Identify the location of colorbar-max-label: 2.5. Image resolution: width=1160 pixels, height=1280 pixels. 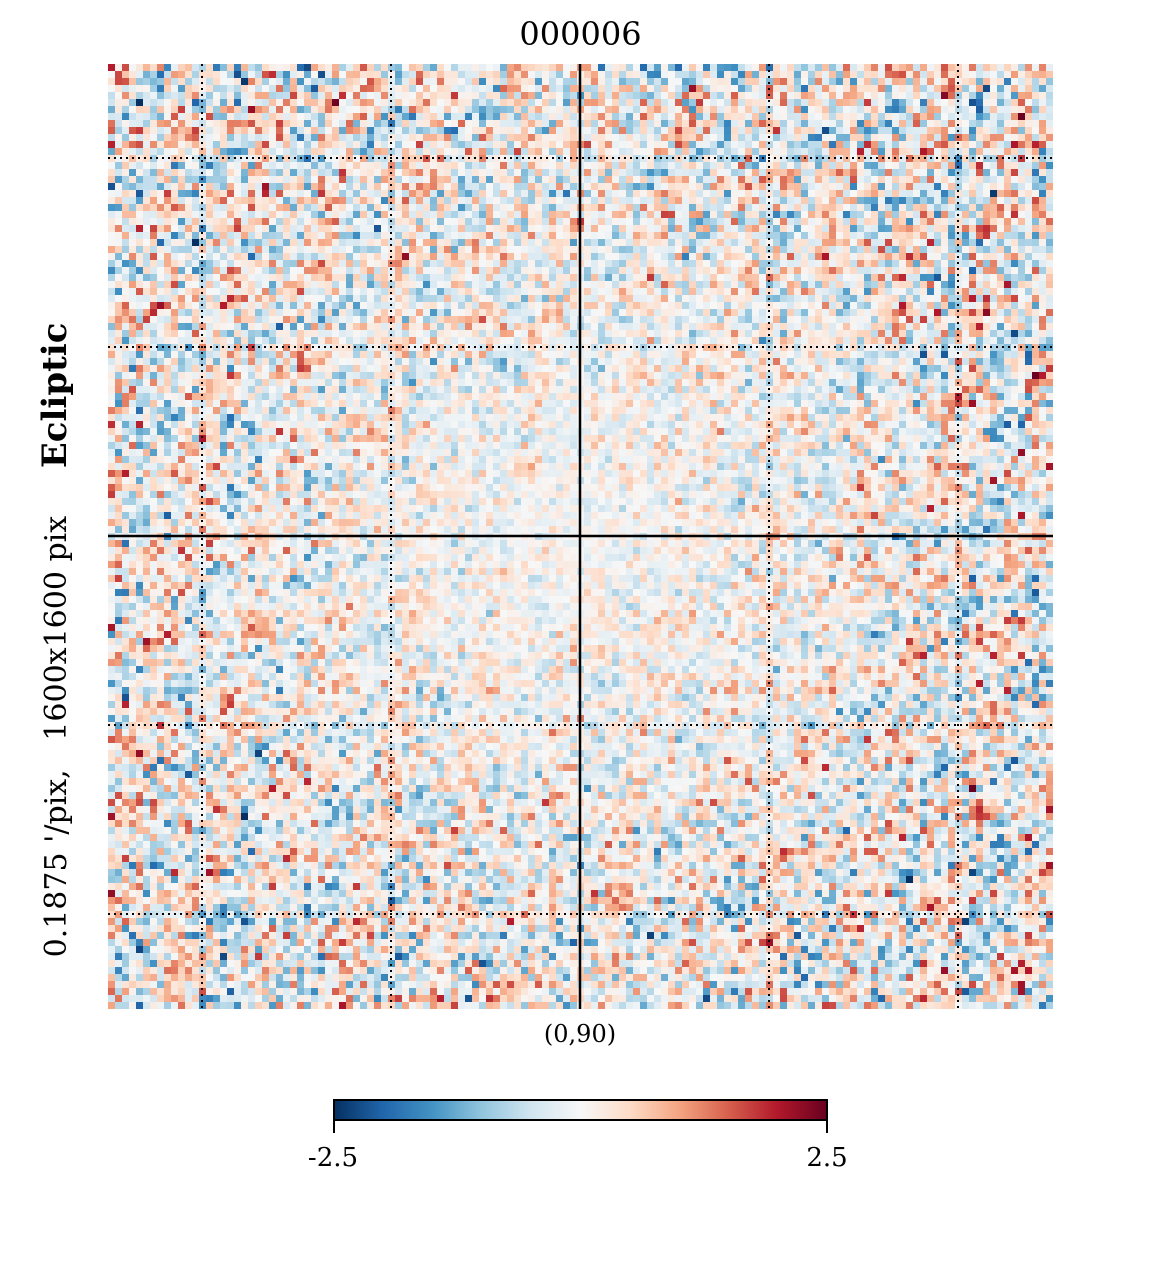
(827, 1158).